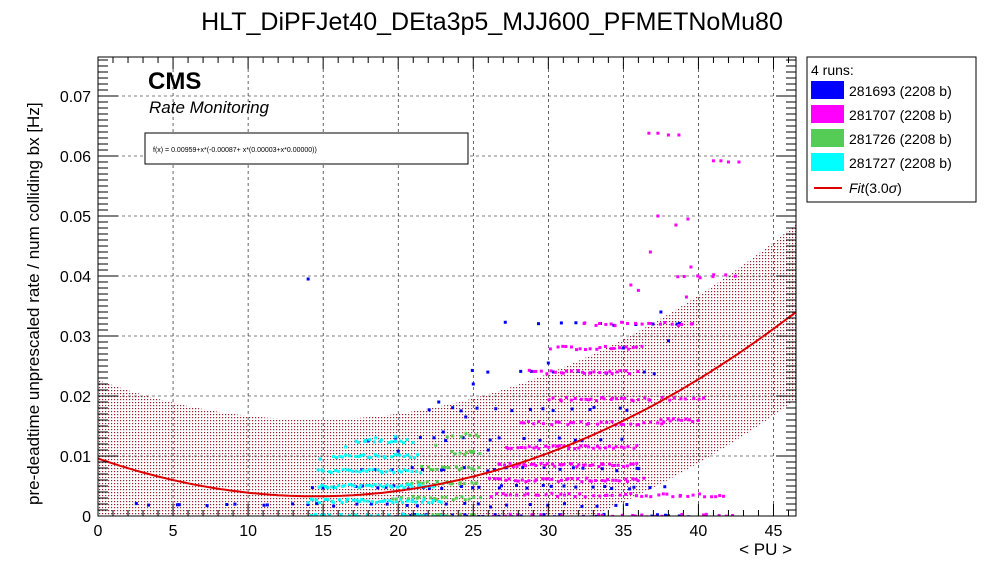 This screenshot has width=996, height=572. What do you see at coordinates (492, 22) in the screenshot?
I see `chart-title: HLT_DiPFJet40_DEta3p5_MJJ600_PFMETNoMu80` at bounding box center [492, 22].